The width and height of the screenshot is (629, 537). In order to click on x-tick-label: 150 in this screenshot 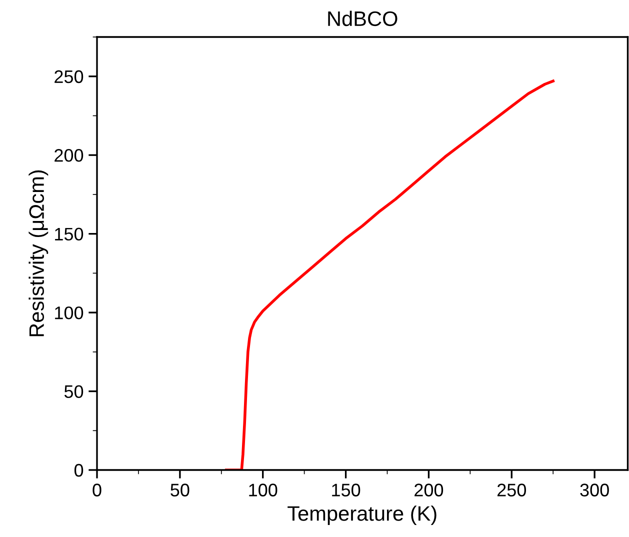, I will do `click(346, 490)`.